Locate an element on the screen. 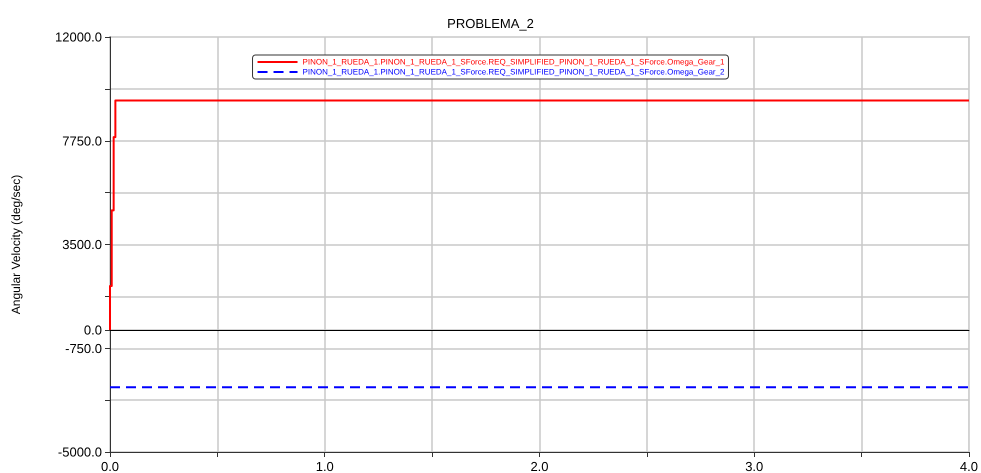 Image resolution: width=981 pixels, height=473 pixels. y-tick-label: 7750.0 is located at coordinates (82, 140).